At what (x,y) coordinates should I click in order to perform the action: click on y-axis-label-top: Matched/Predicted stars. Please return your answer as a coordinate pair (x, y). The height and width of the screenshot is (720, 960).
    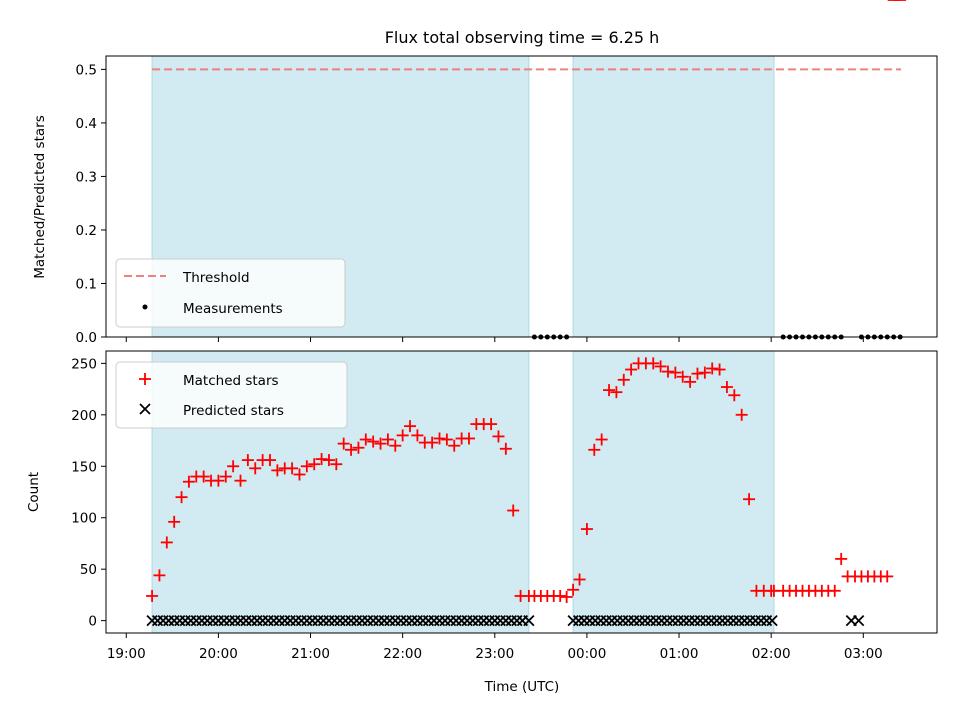
    Looking at the image, I should click on (40, 196).